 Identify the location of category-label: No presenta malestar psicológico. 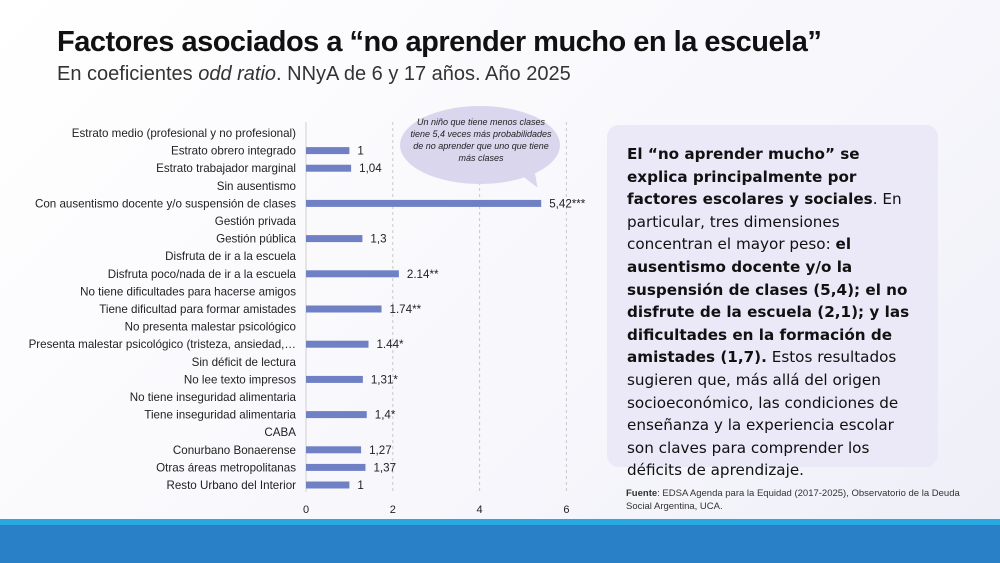
(210, 327).